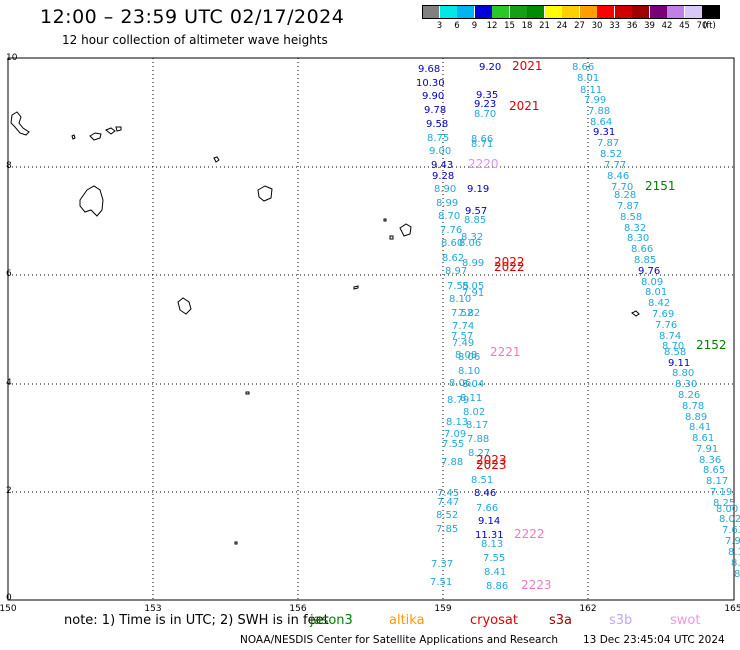  Describe the element at coordinates (684, 26) in the screenshot. I see `colorbar-tick-label: 45` at that location.